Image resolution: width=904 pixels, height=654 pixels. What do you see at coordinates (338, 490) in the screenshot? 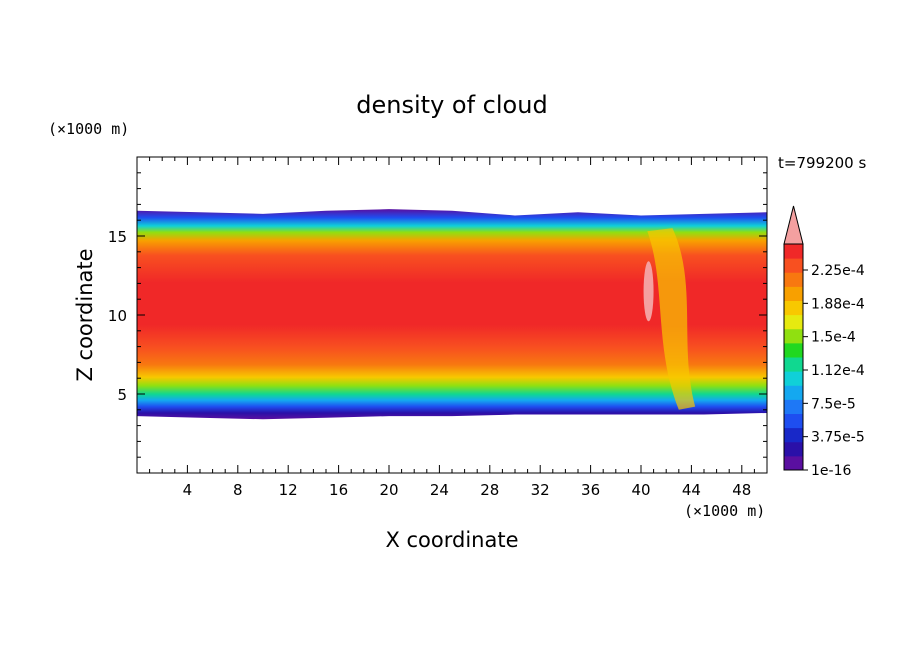
I see `x-tick-label: 16` at bounding box center [338, 490].